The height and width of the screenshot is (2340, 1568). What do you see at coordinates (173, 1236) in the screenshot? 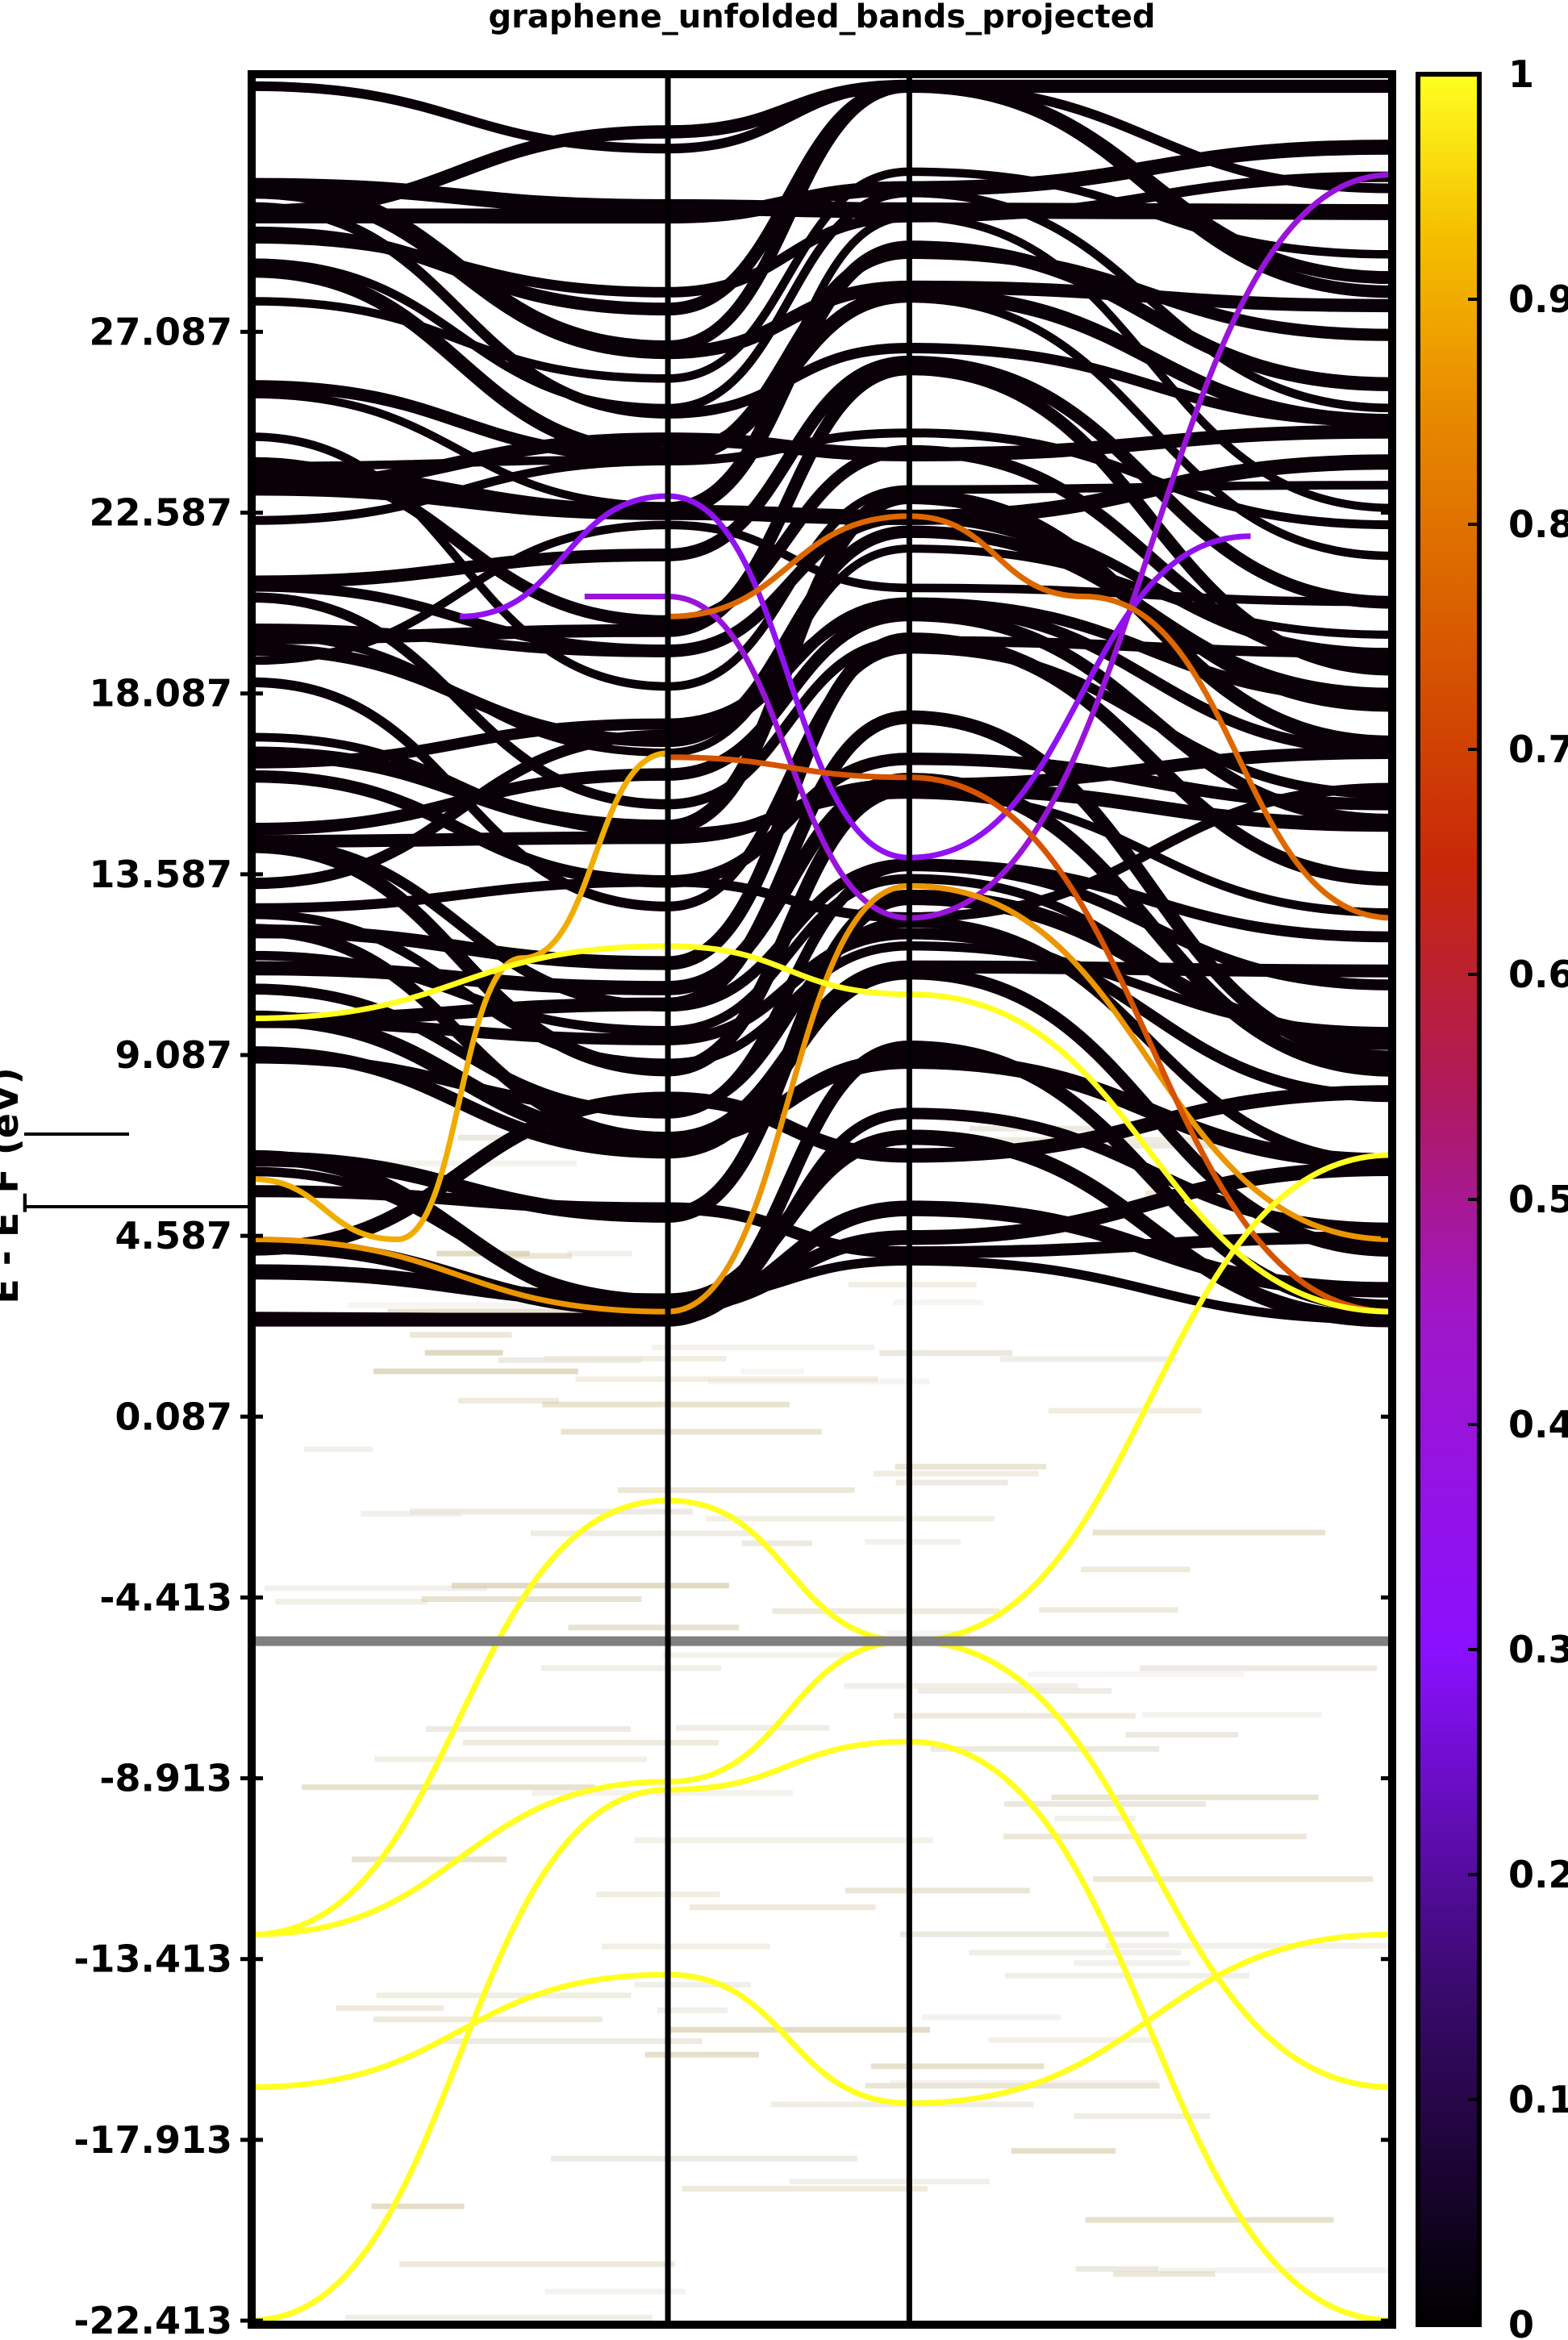
I see `y-tick-label: 4.587` at bounding box center [173, 1236].